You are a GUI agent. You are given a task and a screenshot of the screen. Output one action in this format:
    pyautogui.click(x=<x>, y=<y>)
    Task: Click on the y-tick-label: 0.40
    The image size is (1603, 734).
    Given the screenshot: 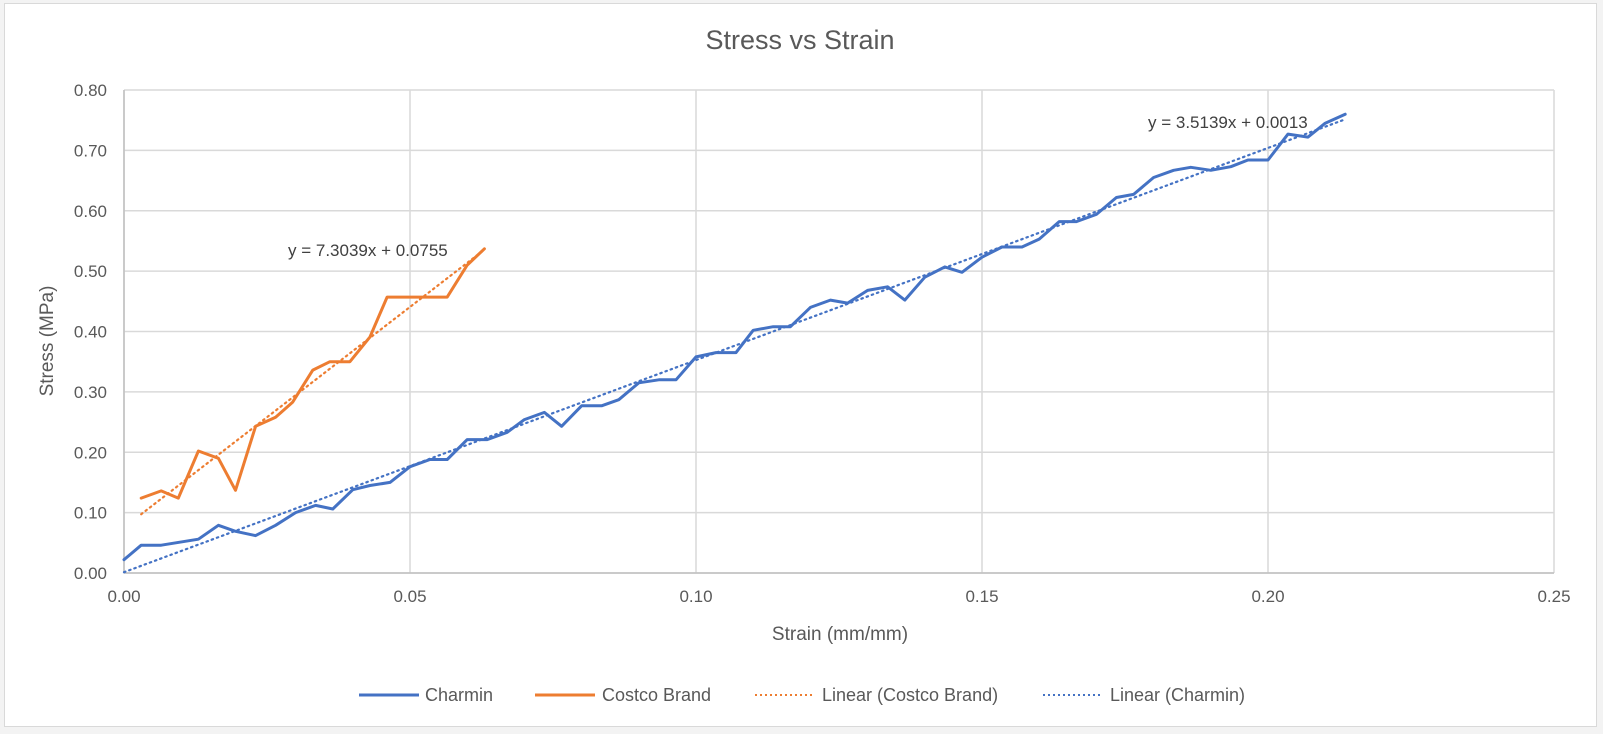 What is the action you would take?
    pyautogui.click(x=90, y=332)
    